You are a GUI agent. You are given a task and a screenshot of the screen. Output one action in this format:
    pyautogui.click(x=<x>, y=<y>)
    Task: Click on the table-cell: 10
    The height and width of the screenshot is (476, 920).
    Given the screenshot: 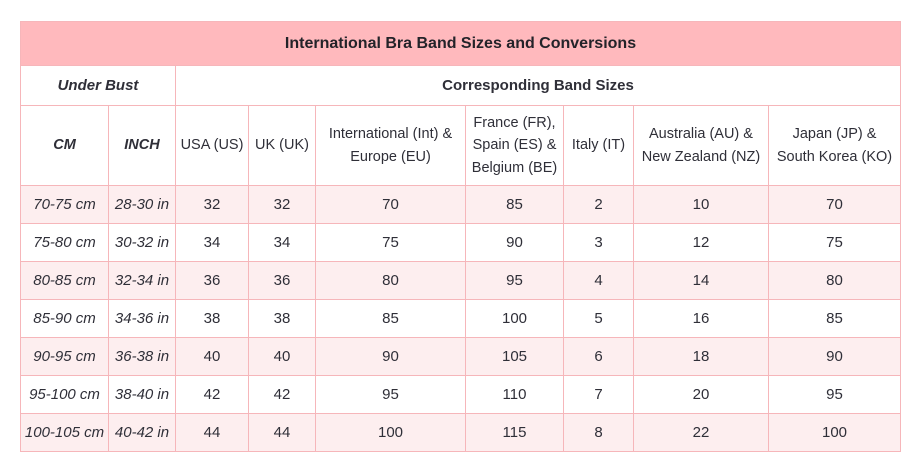 What is the action you would take?
    pyautogui.click(x=701, y=204)
    